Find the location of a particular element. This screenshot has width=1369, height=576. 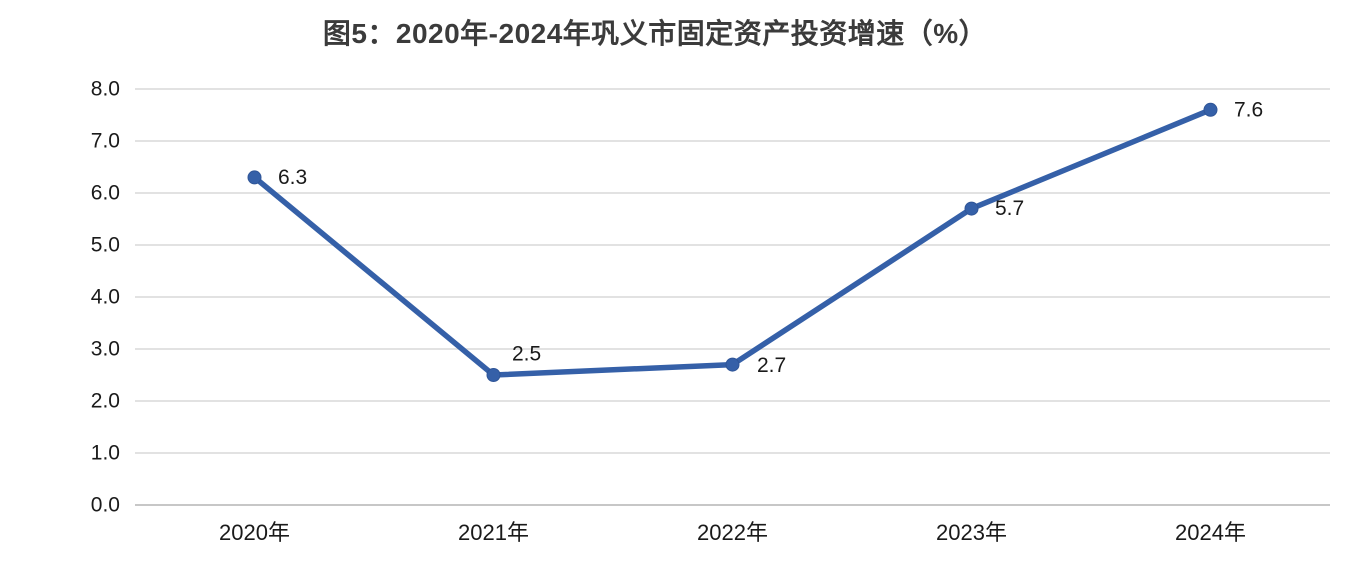

data-point-label: 2.5 is located at coordinates (526, 354).